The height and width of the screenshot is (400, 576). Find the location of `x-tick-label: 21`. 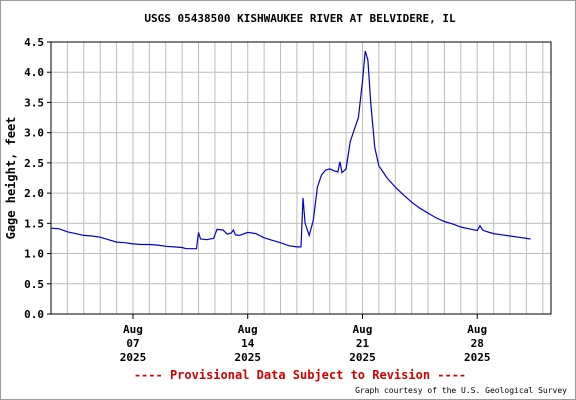

x-tick-label: 21 is located at coordinates (363, 343).